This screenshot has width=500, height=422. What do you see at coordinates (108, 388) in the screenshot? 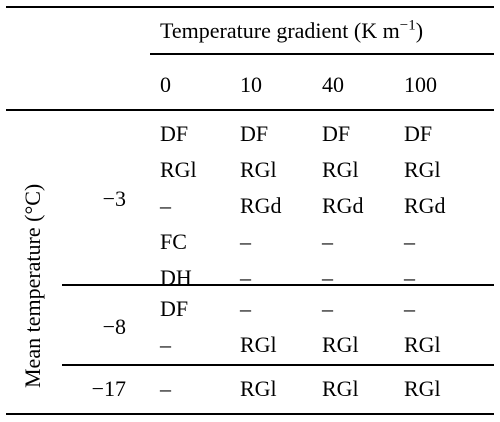
I see `mean-temp-minus-17: −17` at bounding box center [108, 388].